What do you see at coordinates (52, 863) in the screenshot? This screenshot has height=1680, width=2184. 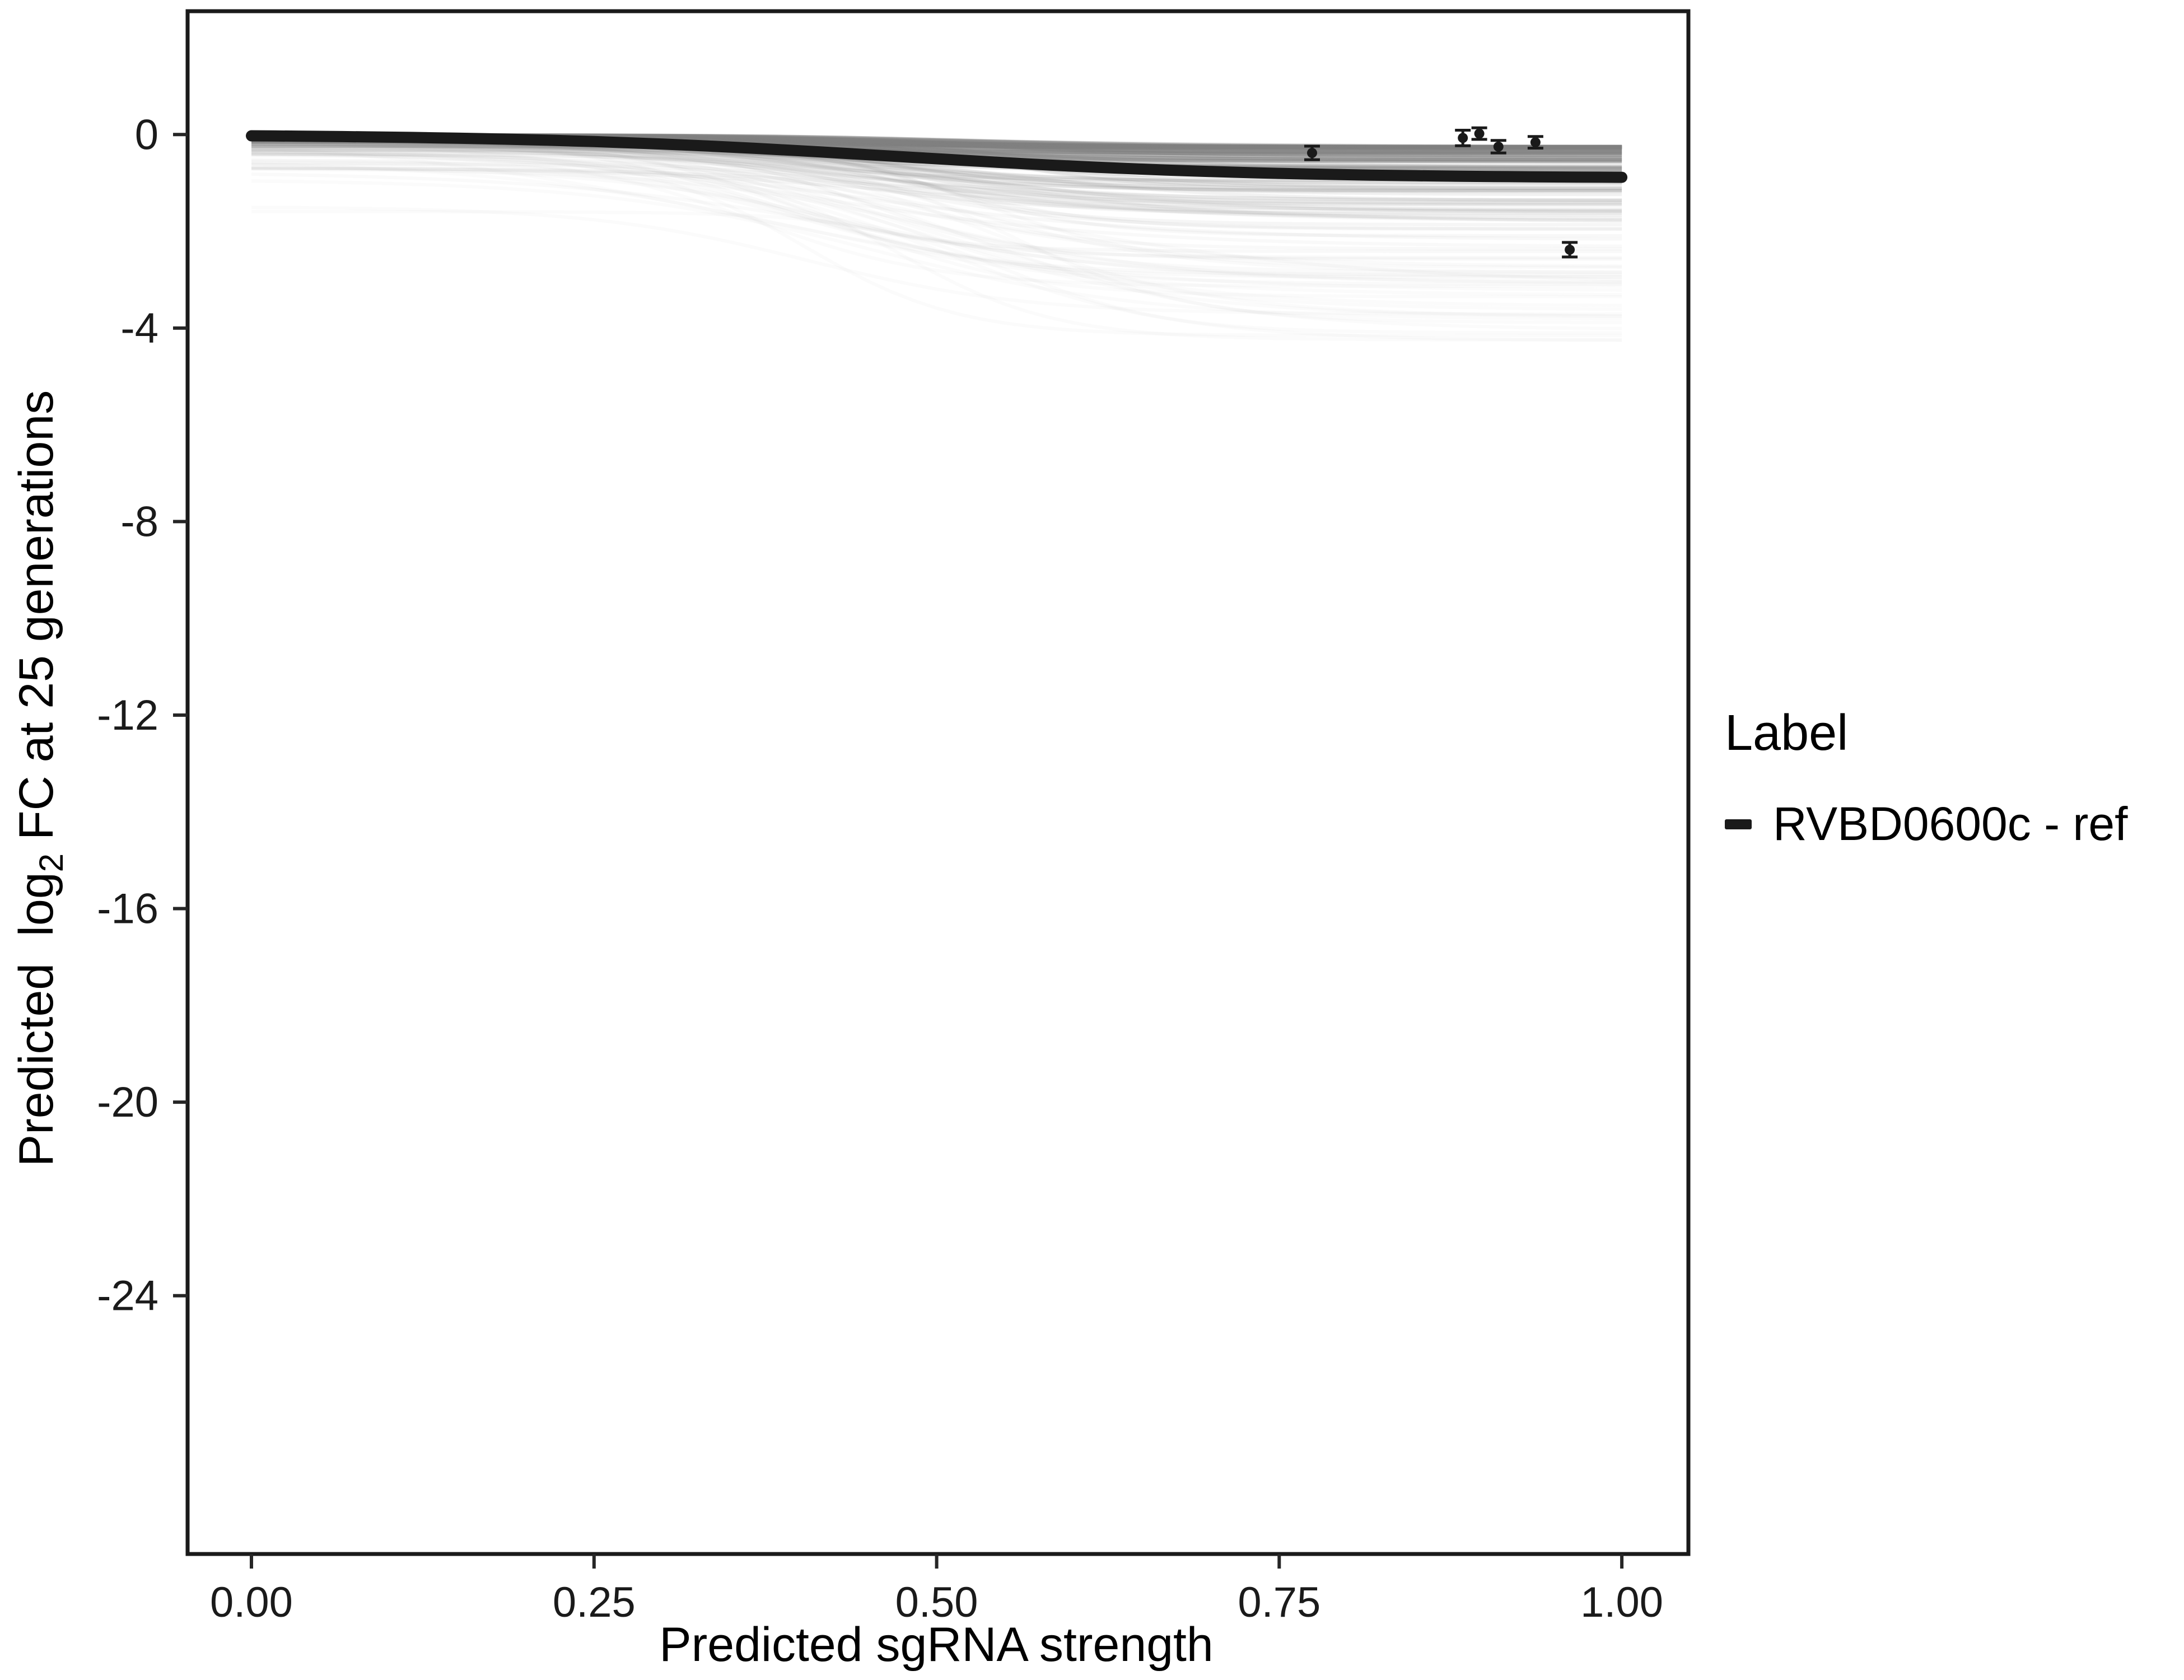 I see `y-axis-title-subscript: 2` at bounding box center [52, 863].